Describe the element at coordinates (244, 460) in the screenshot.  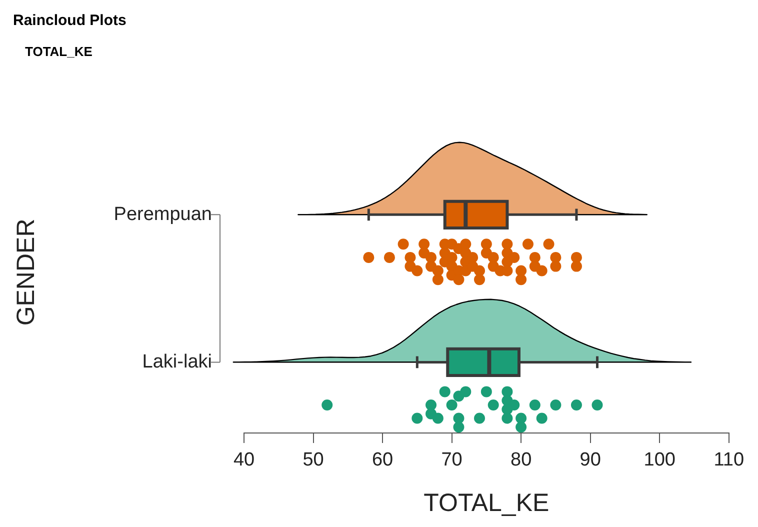
I see `x-tick-label: 40` at that location.